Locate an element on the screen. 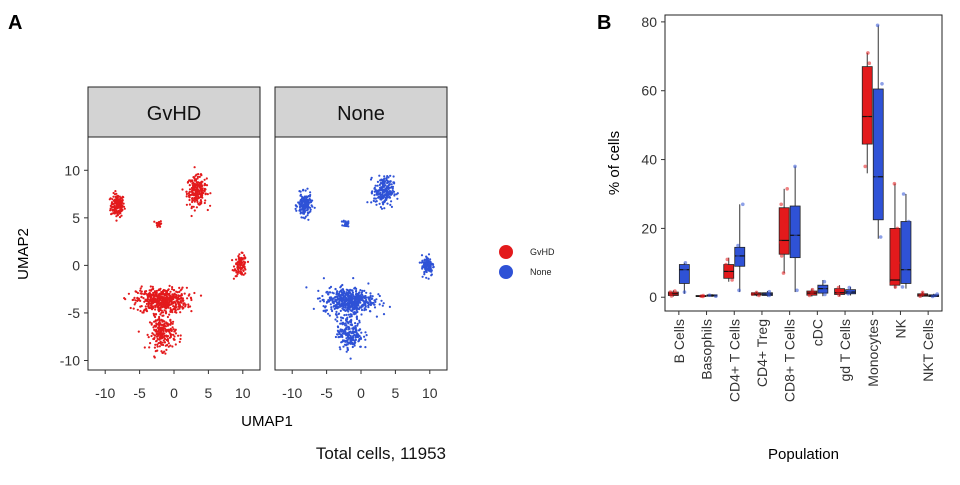 The image size is (960, 485). box-none is located at coordinates (878, 131).